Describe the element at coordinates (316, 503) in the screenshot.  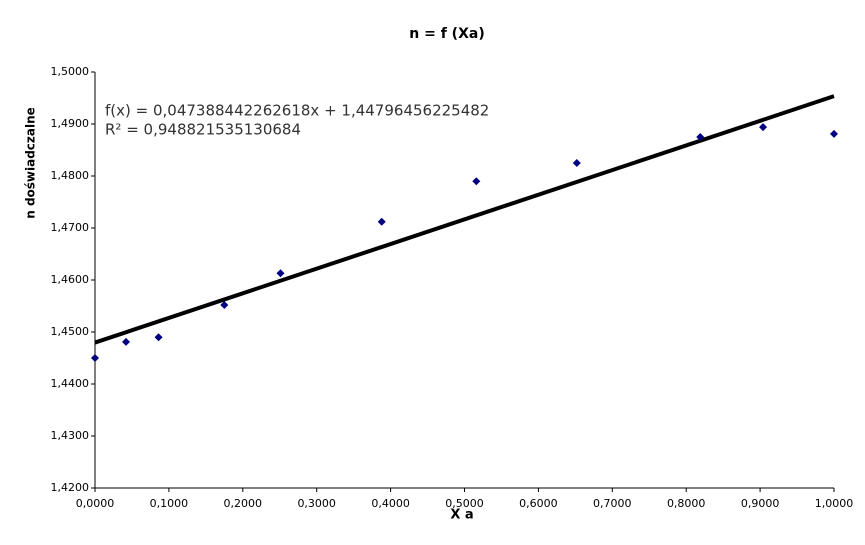
I see `x-tick-label: 0,3000` at that location.